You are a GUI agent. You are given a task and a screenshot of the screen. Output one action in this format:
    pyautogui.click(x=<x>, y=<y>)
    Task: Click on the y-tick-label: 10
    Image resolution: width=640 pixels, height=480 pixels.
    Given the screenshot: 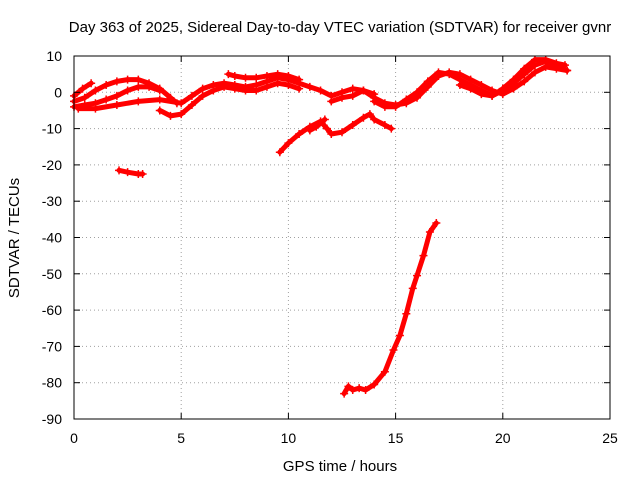 What is the action you would take?
    pyautogui.click(x=54, y=56)
    